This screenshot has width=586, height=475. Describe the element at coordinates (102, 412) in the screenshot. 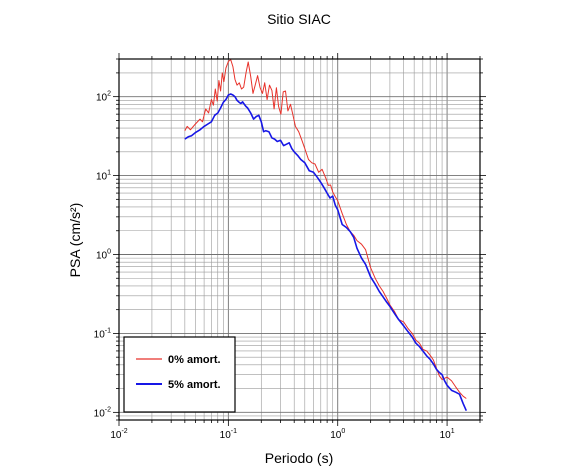

I see `y-tick-label-0: 10⁻²` at that location.